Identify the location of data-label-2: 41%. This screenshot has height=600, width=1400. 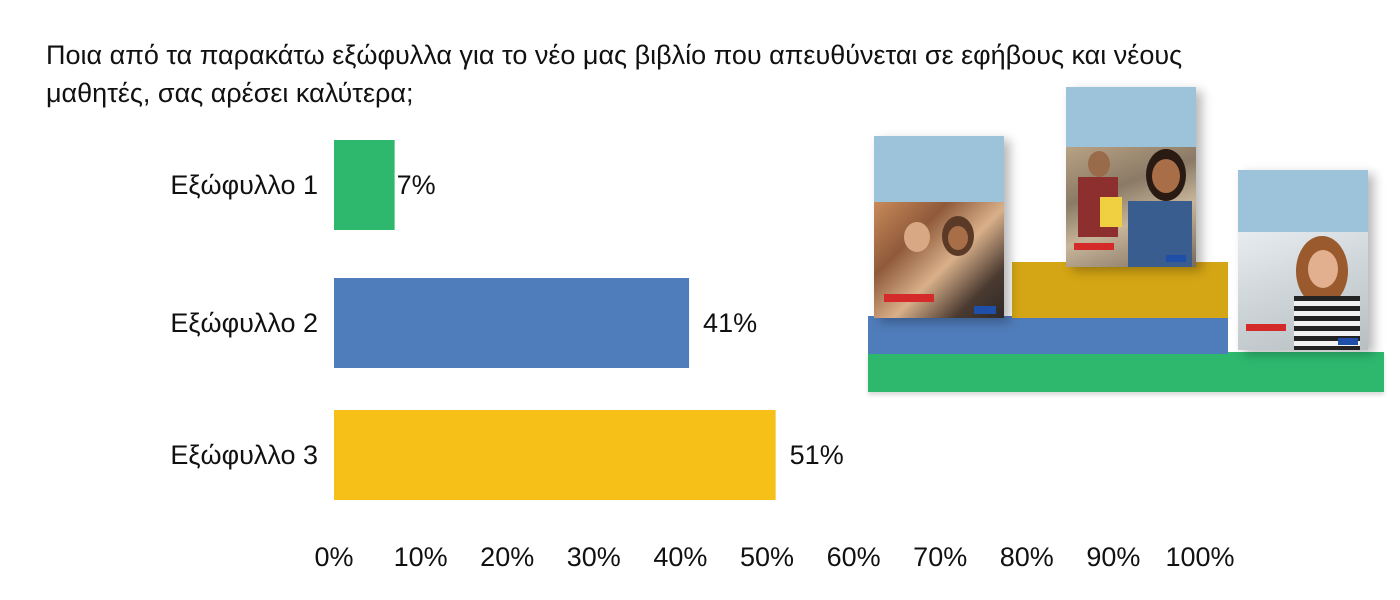
(730, 323).